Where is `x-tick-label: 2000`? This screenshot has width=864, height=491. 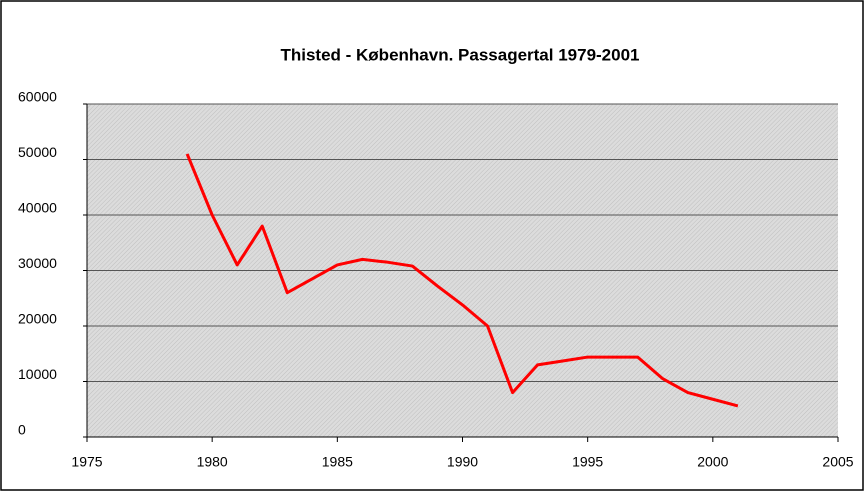
x-tick-label: 2000 is located at coordinates (712, 462).